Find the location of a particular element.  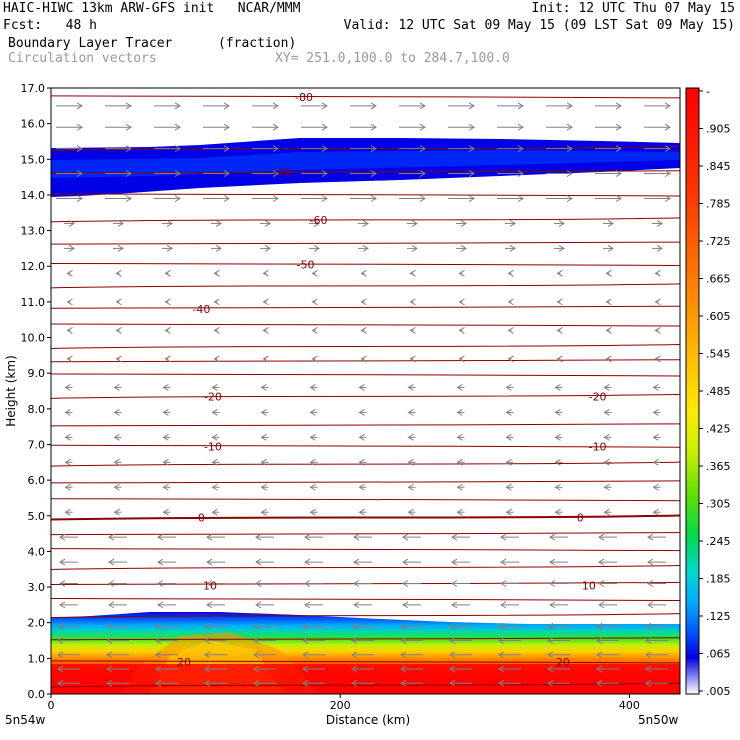

contour-label: 20 is located at coordinates (563, 662).